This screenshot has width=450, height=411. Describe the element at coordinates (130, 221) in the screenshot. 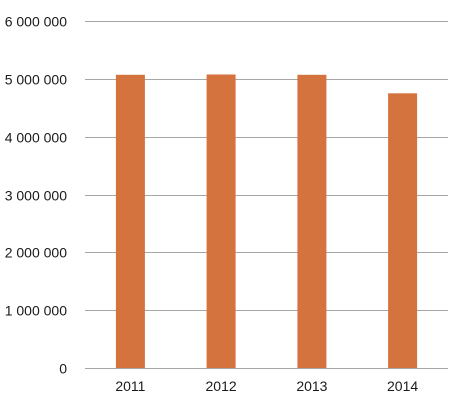

I see `bar-2011` at that location.